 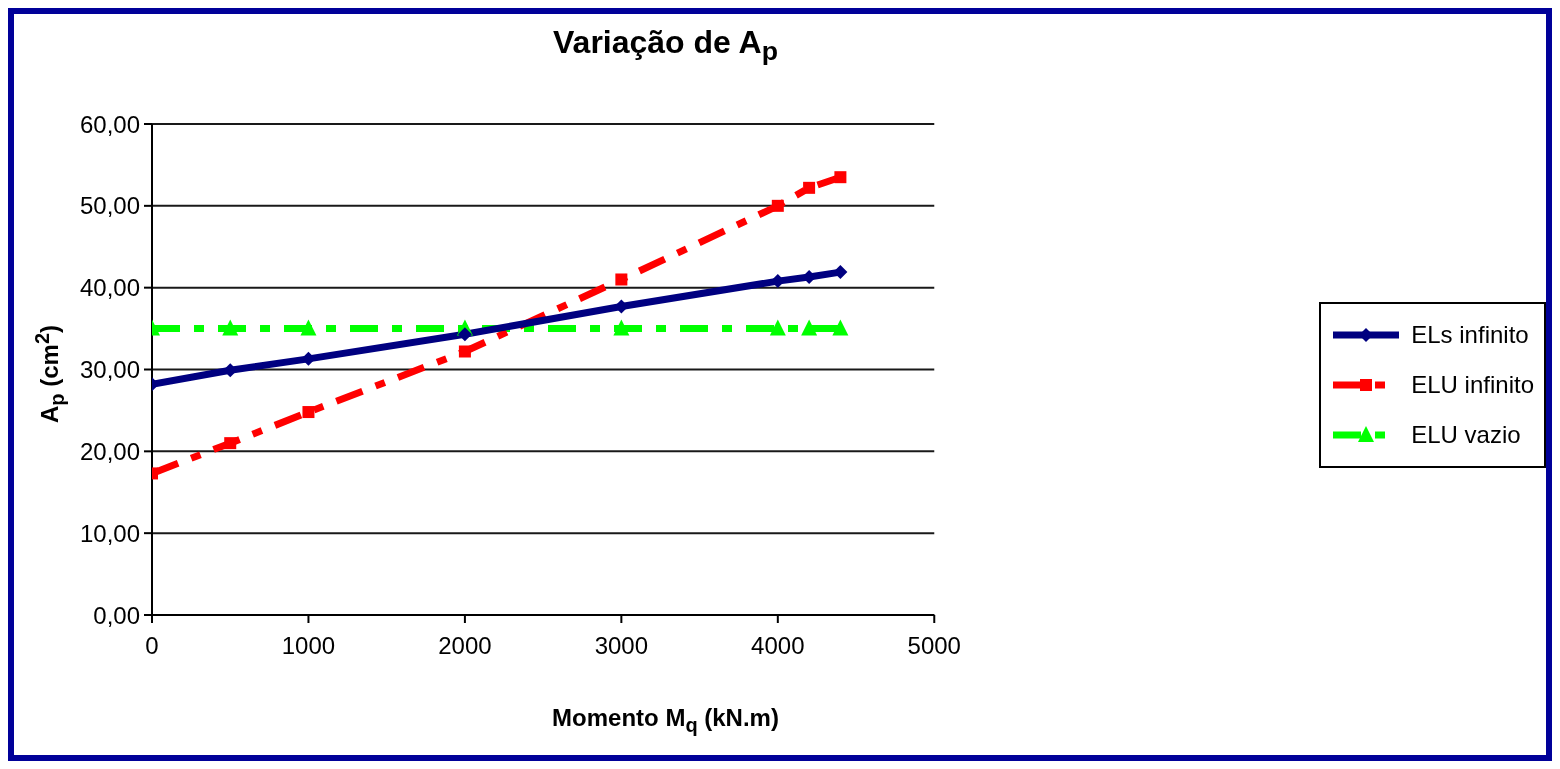 I want to click on y-tick-label: 10,00, so click(x=109, y=533).